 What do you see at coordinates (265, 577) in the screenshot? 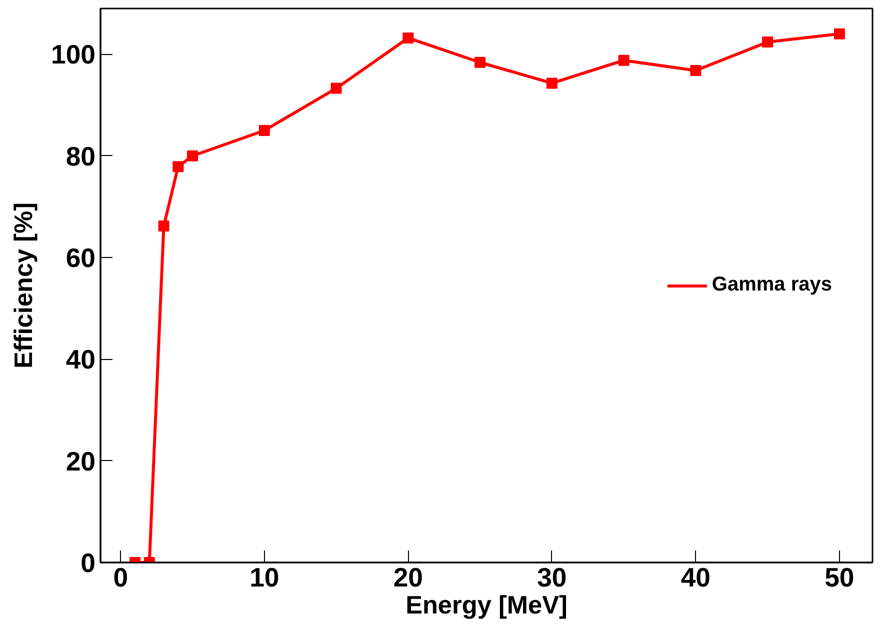
I see `x-tick-label: 10` at bounding box center [265, 577].